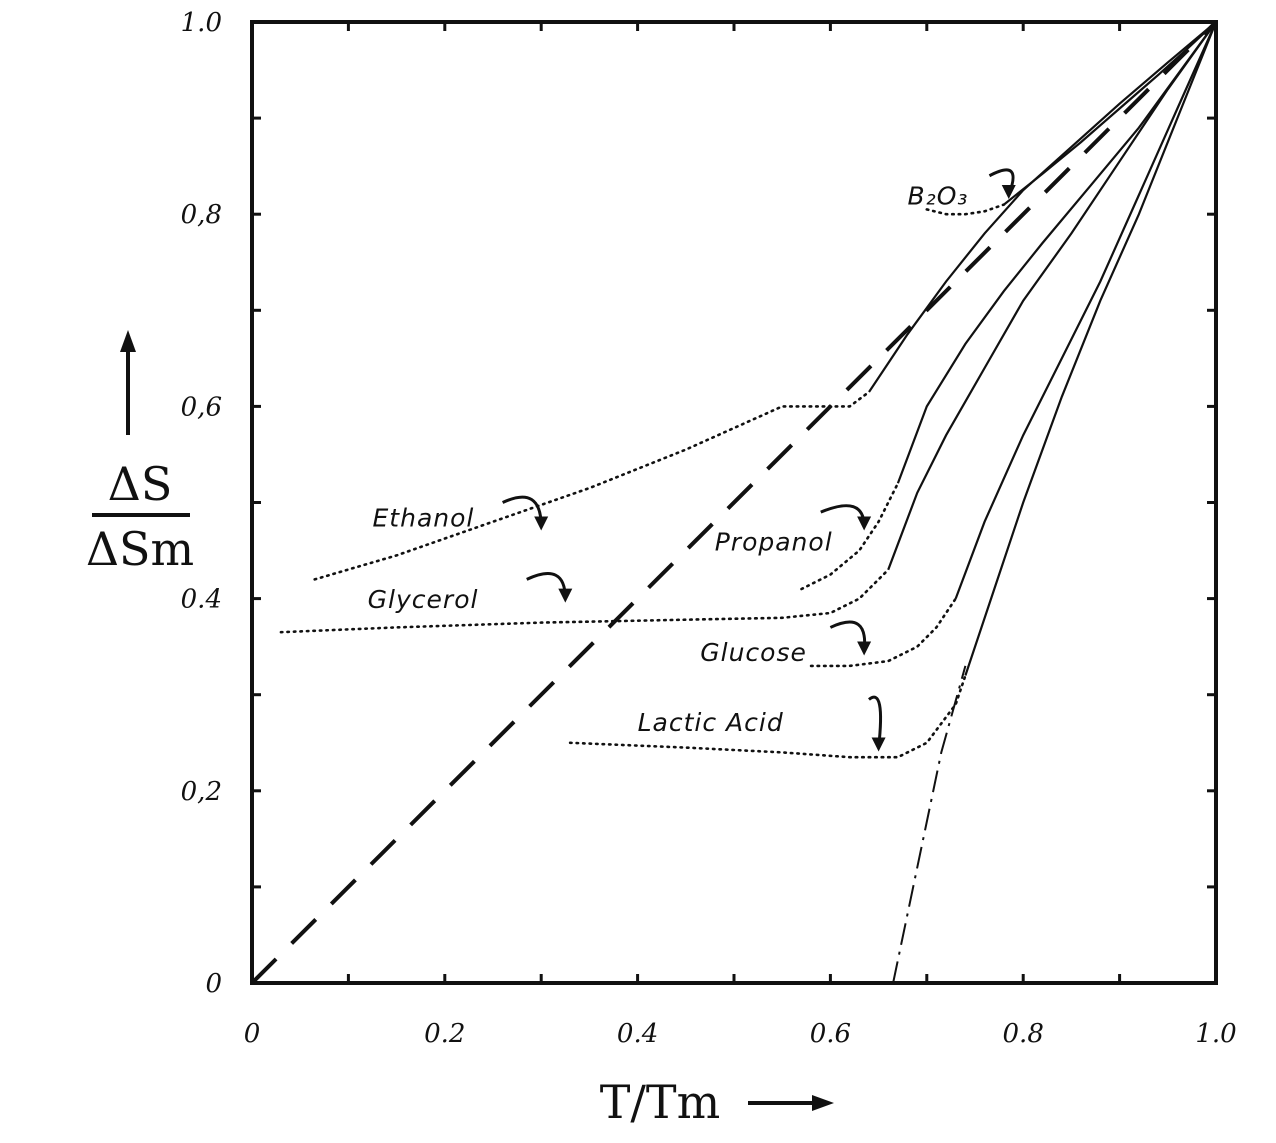 This screenshot has height=1143, width=1276. I want to click on label-b2o3: B₂O₃, so click(938, 196).